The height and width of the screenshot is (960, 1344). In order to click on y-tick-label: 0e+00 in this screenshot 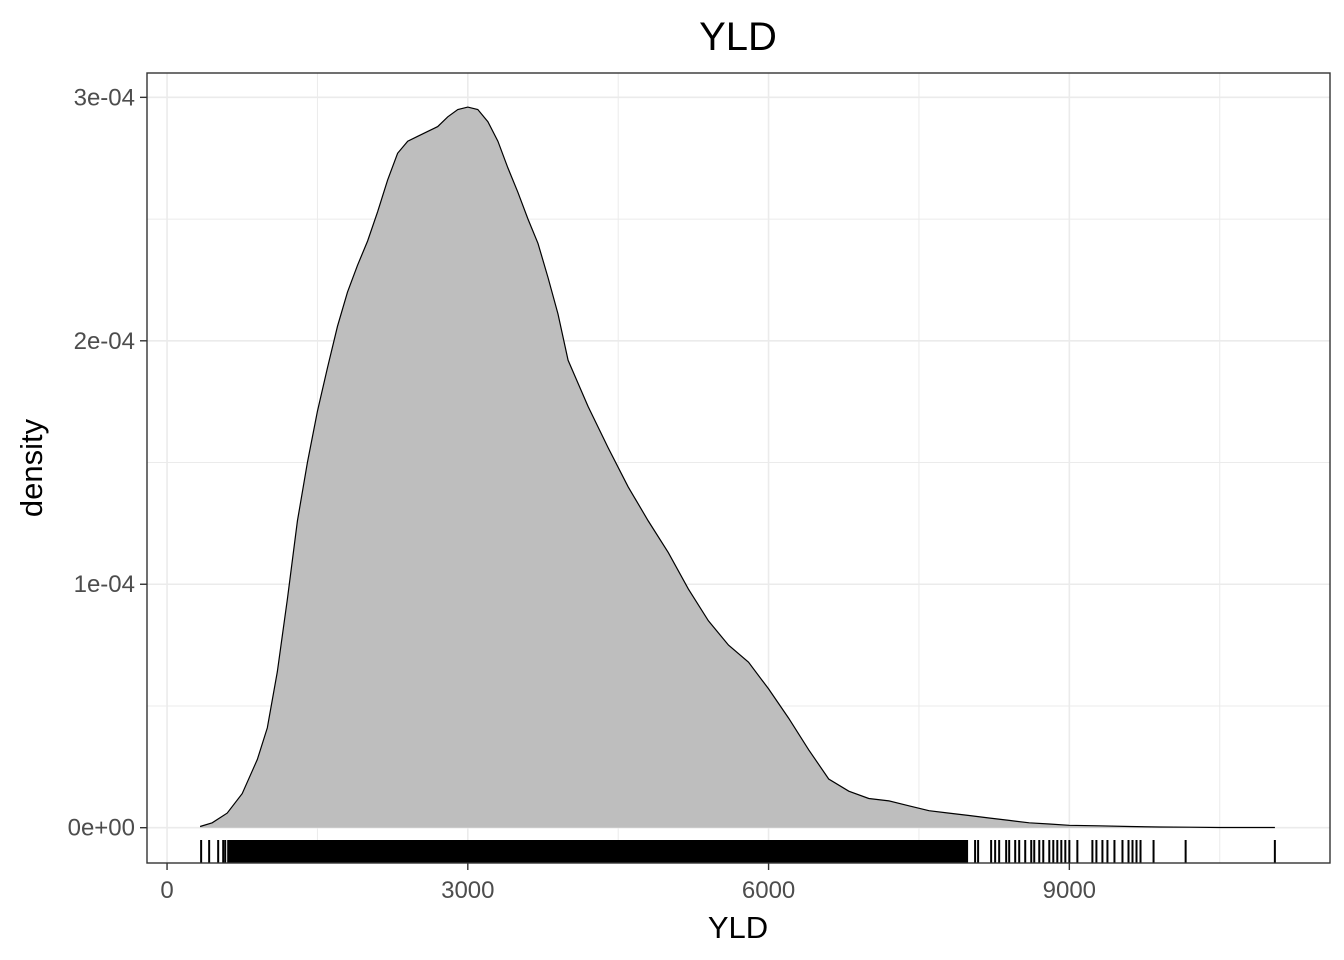, I will do `click(101, 828)`.